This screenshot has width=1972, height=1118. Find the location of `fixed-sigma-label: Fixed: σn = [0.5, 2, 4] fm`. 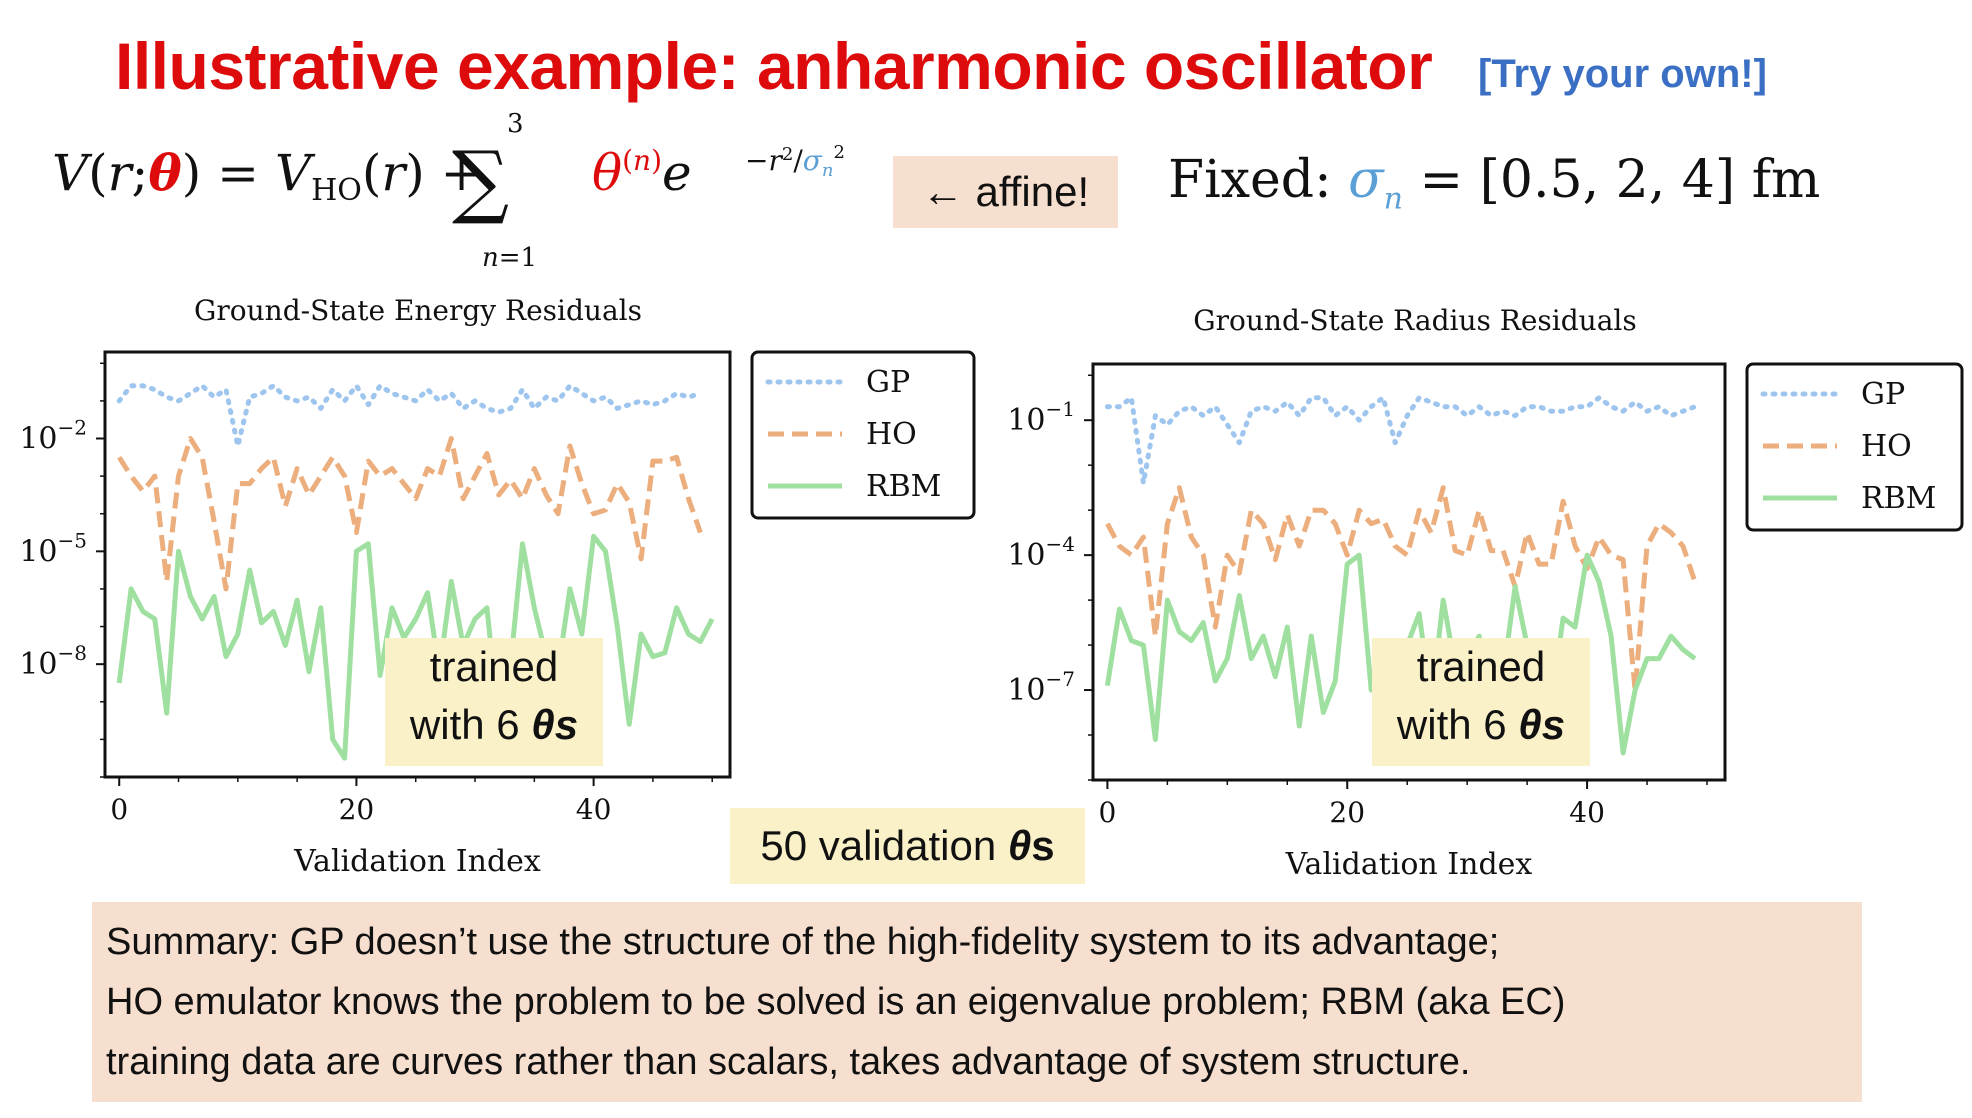

fixed-sigma-label: Fixed: σn = [0.5, 2, 4] fm is located at coordinates (1494, 183).